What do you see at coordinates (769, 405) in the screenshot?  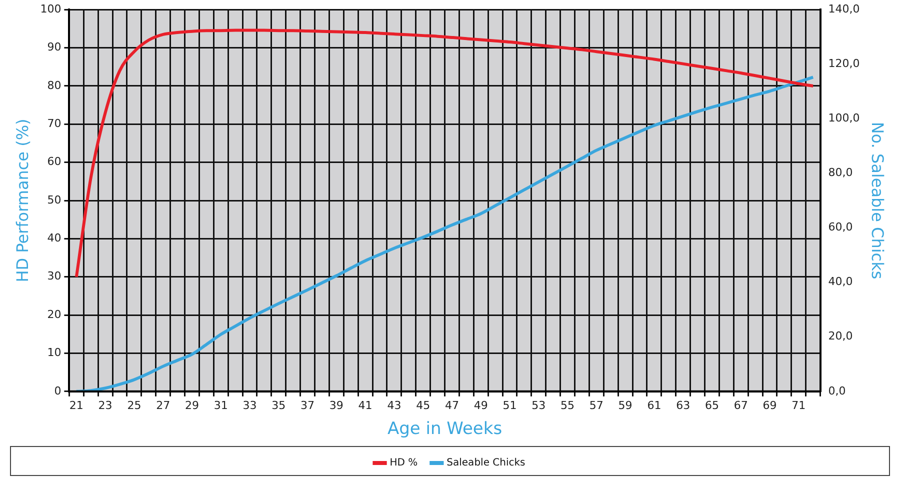 I see `x-tick-label: 69` at bounding box center [769, 405].